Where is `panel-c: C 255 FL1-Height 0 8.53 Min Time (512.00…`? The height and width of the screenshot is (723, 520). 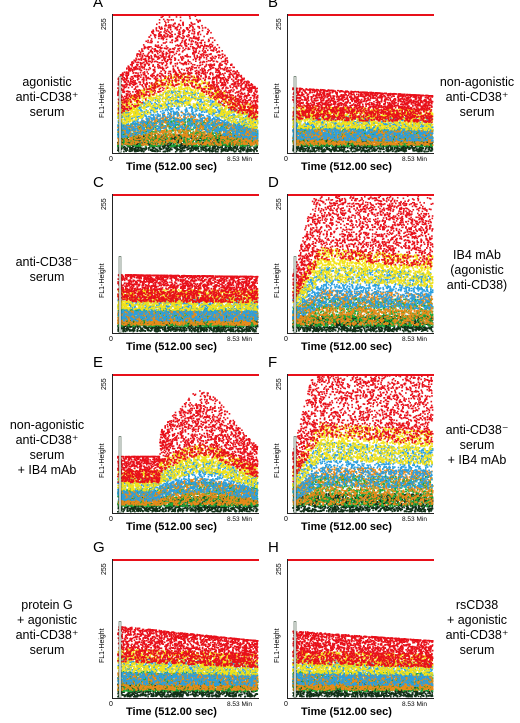 panel-c: C 255 FL1-Height 0 8.53 Min Time (512.00… is located at coordinates (176, 264).